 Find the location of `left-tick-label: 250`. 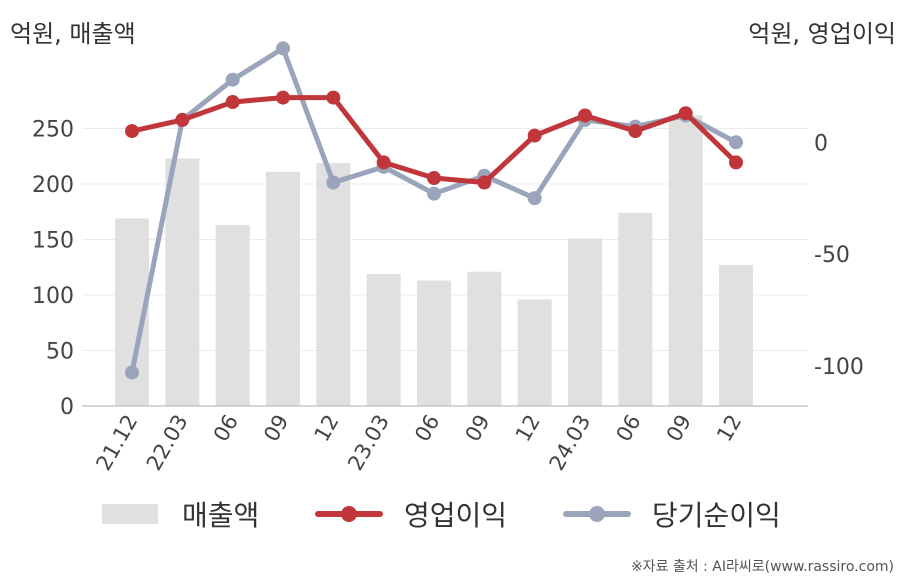

left-tick-label: 250 is located at coordinates (53, 130).